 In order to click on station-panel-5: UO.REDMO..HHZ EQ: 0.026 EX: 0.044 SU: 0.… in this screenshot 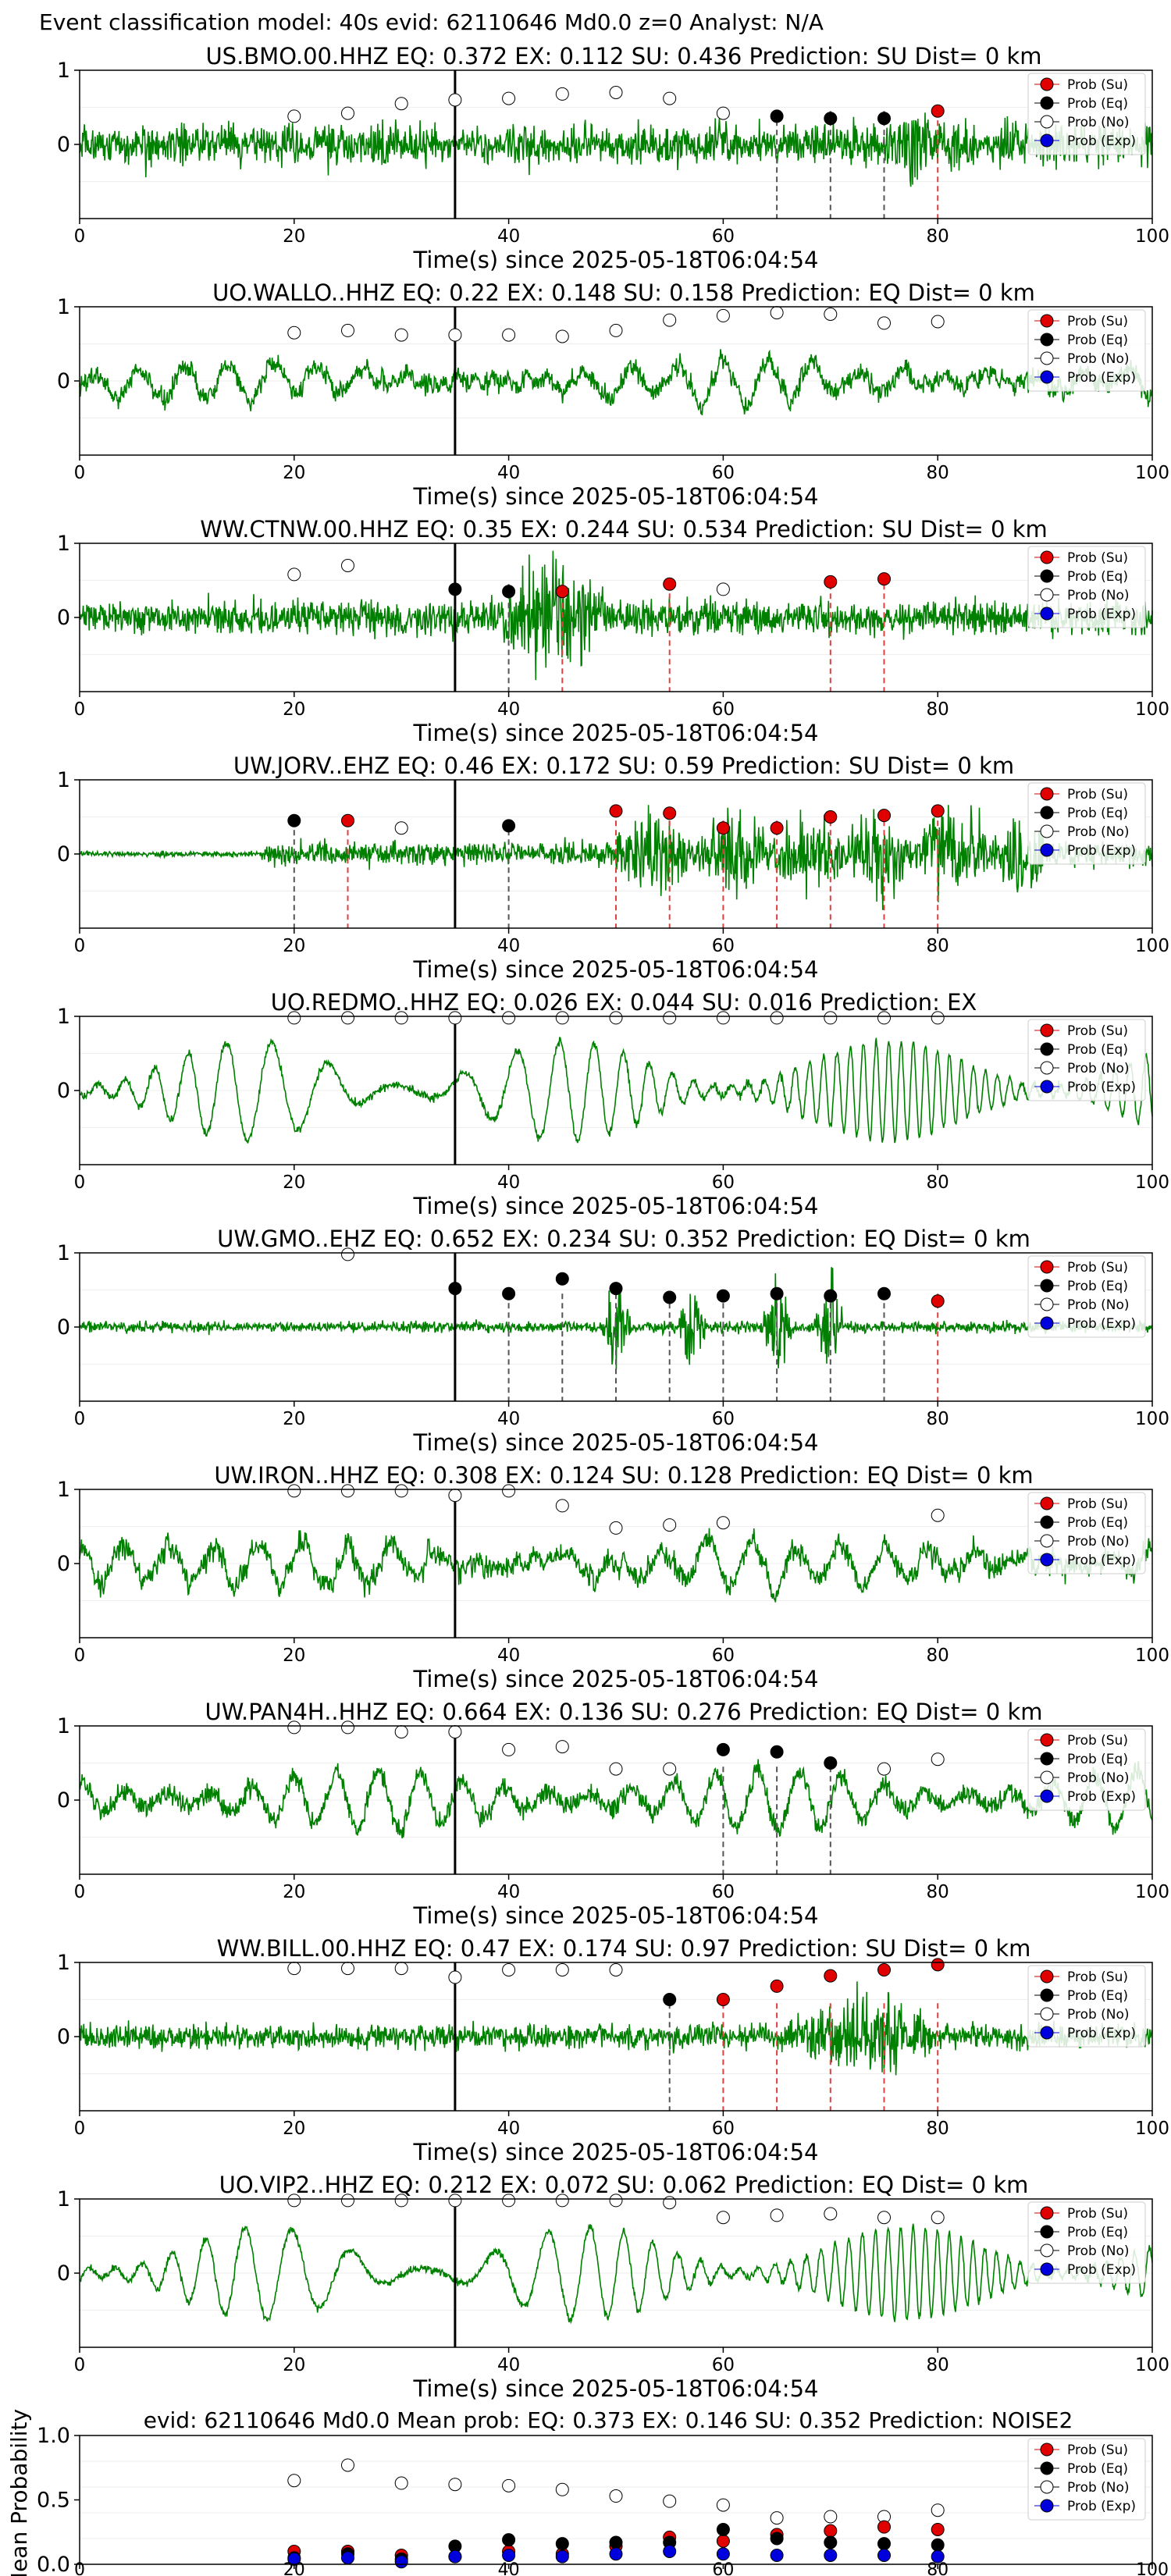, I will do `click(613, 1104)`.